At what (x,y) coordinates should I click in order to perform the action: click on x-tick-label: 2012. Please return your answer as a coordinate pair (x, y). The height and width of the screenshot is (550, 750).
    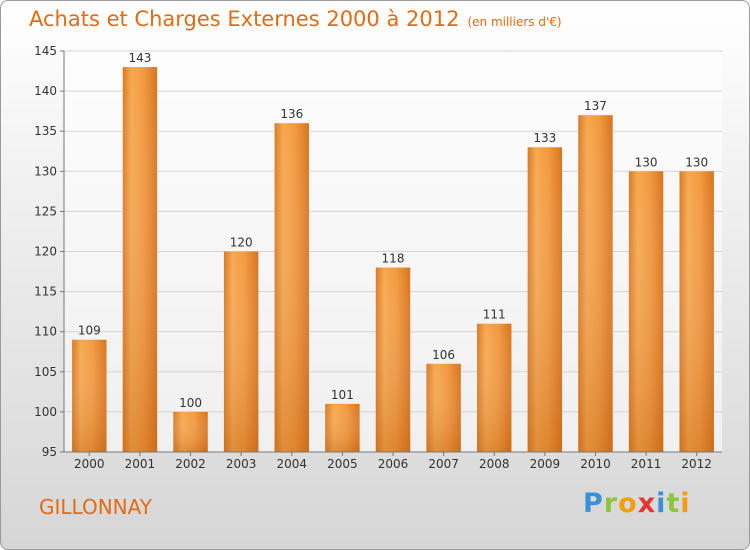
    Looking at the image, I should click on (696, 464).